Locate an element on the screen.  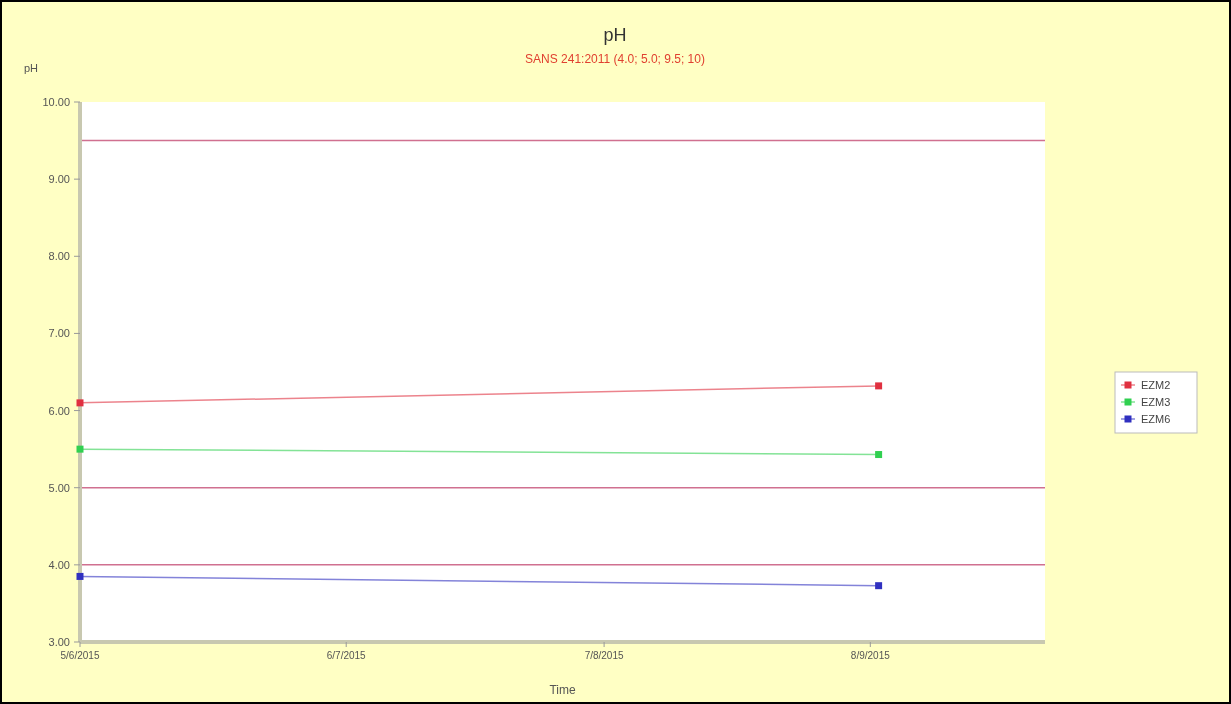
x-axis-title: Time is located at coordinates (562, 690).